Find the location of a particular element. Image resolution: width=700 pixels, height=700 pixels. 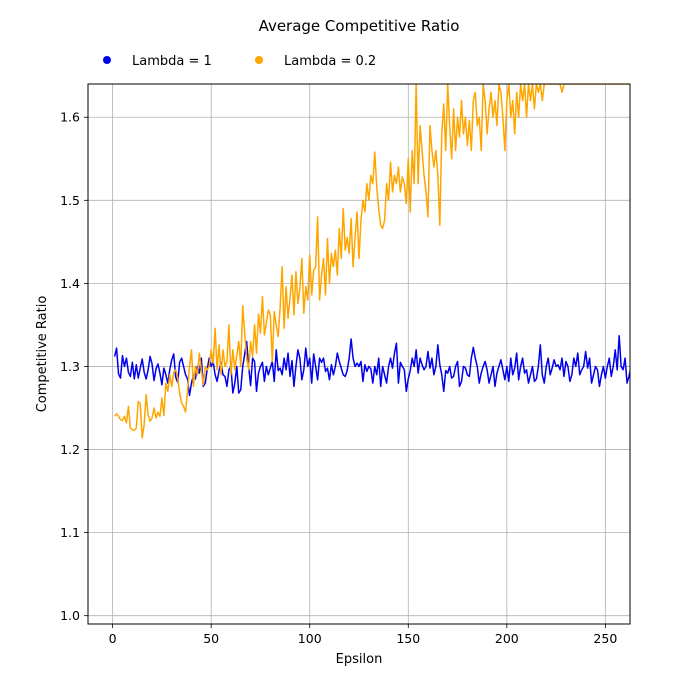

chart-title: Average Competitive Ratio is located at coordinates (359, 26).